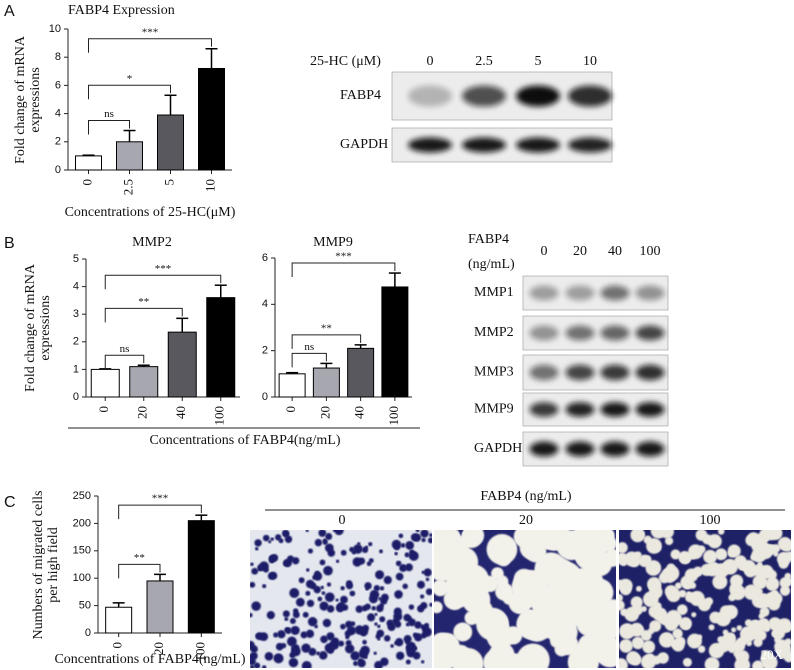 This screenshot has width=794, height=670. Describe the element at coordinates (82, 523) in the screenshot. I see `y-tick-label: 200` at that location.